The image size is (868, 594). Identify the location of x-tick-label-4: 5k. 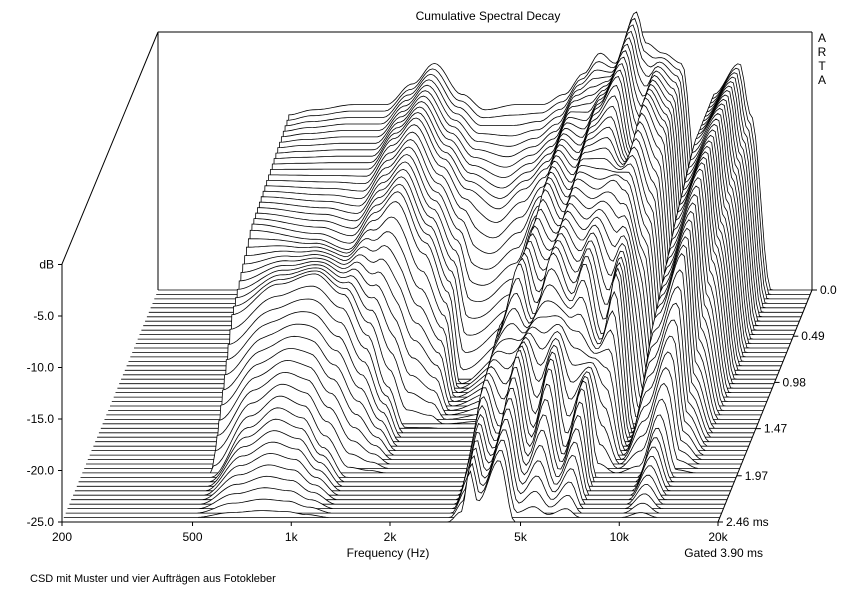
(521, 537).